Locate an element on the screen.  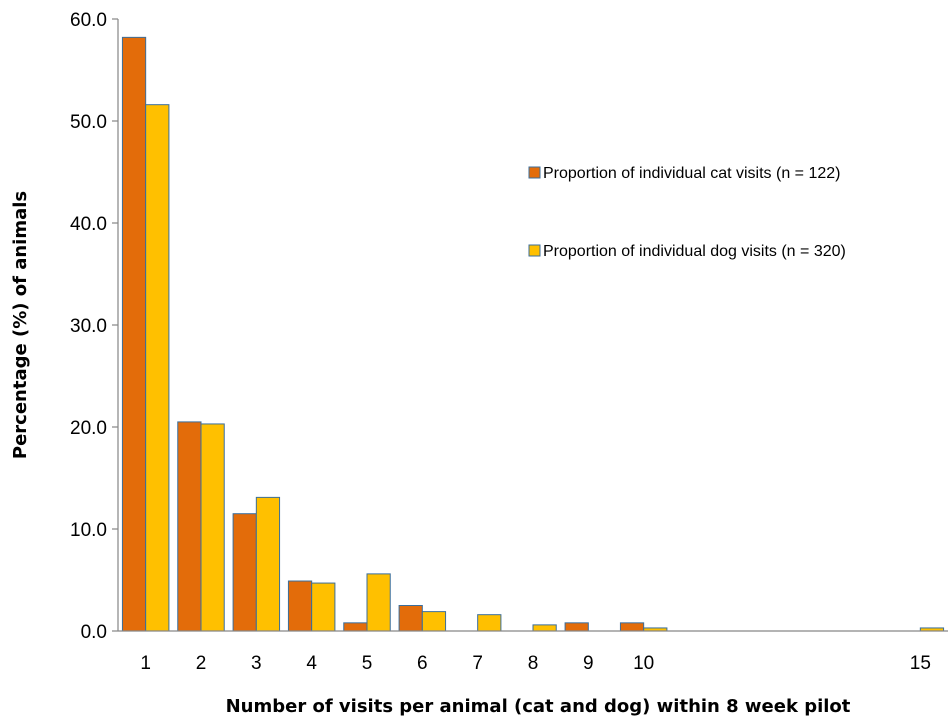
x-tick-label: 4 is located at coordinates (311, 663).